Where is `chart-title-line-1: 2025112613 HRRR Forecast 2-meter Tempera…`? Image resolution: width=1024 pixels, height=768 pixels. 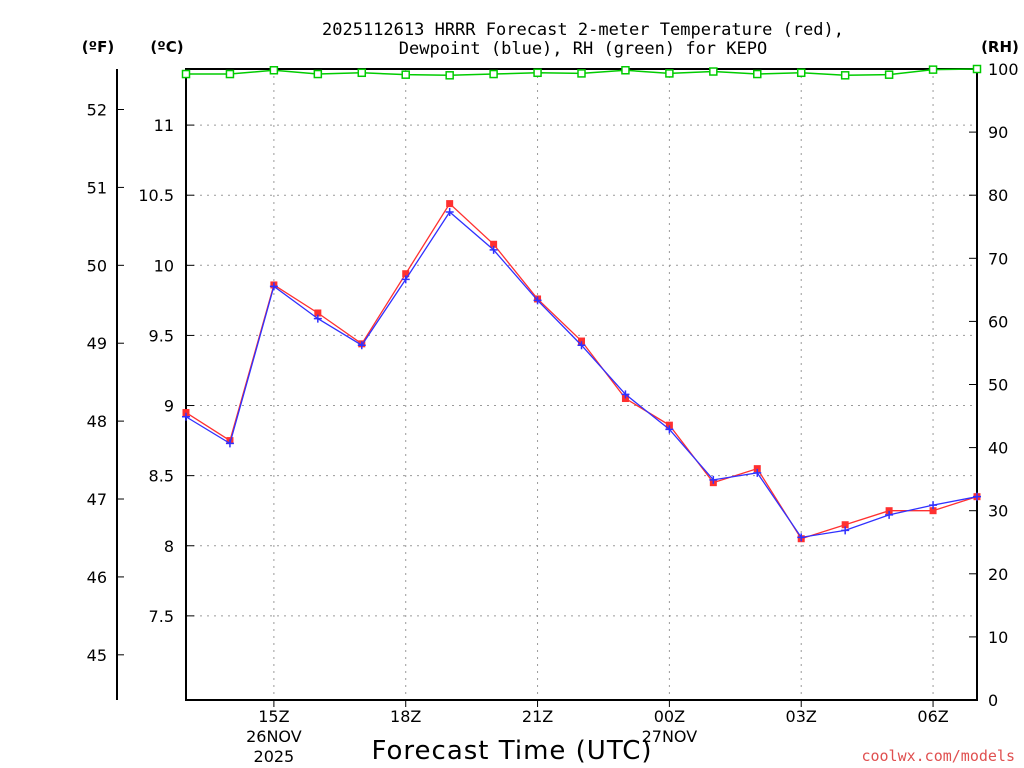
chart-title-line-1: 2025112613 HRRR Forecast 2-meter Tempera… is located at coordinates (583, 30).